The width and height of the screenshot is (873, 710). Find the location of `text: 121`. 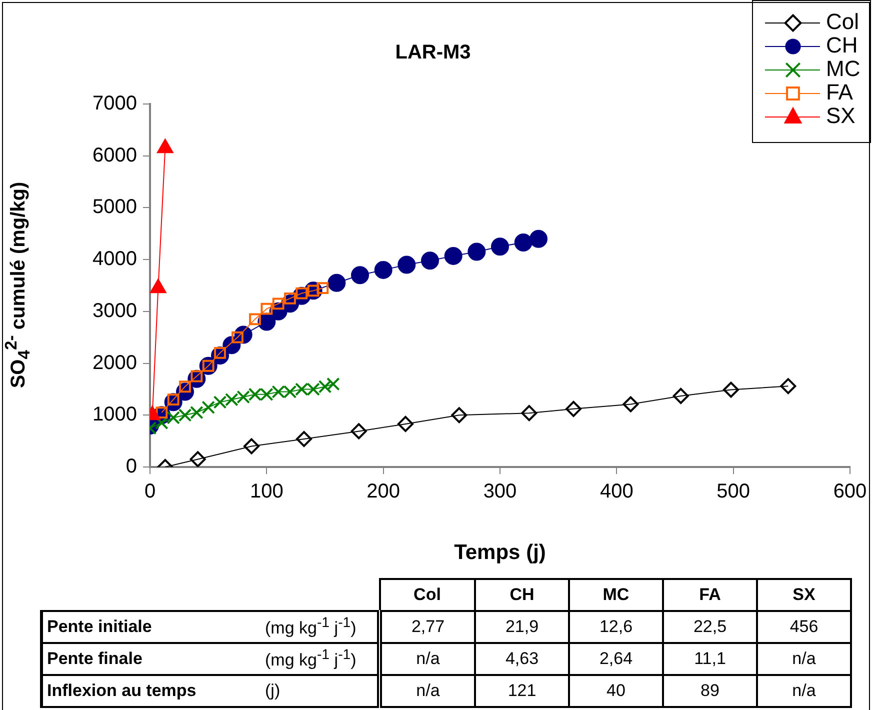

text: 121 is located at coordinates (522, 691).